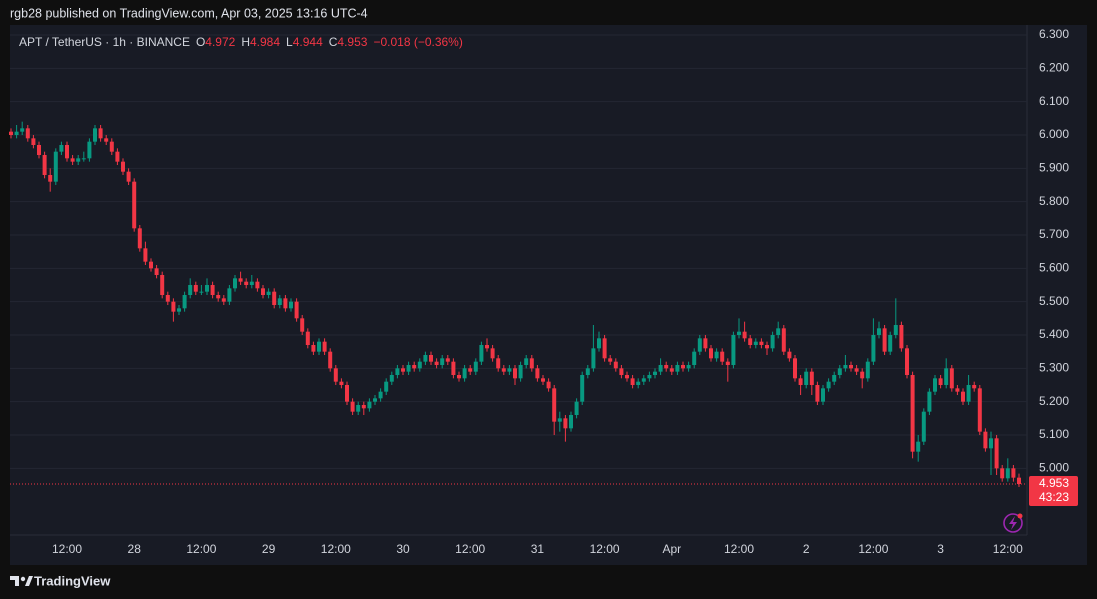 This screenshot has width=1097, height=599. Describe the element at coordinates (806, 549) in the screenshot. I see `x-tick-label: 2` at that location.